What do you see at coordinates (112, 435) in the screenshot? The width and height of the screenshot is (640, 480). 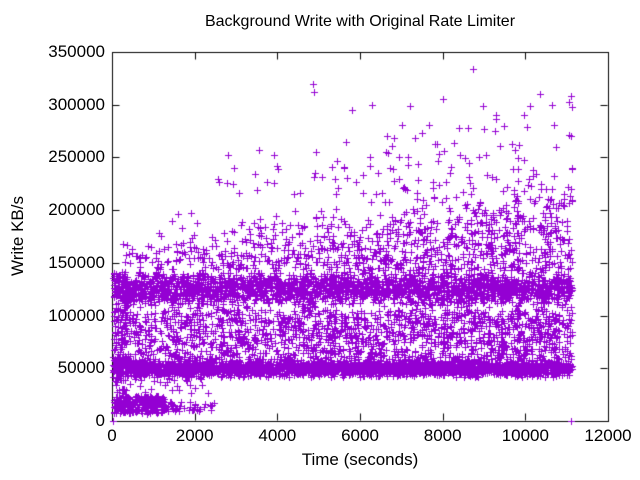 I see `x-tick-label: 0` at bounding box center [112, 435].